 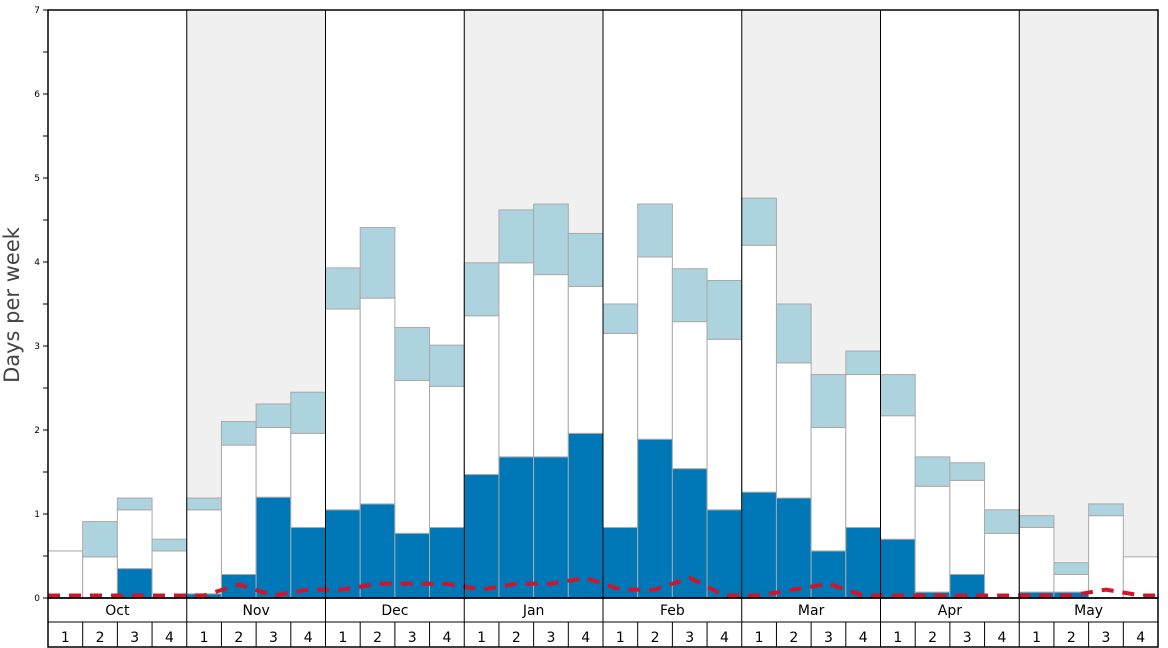 I want to click on month-label-feb: Feb, so click(x=672, y=611).